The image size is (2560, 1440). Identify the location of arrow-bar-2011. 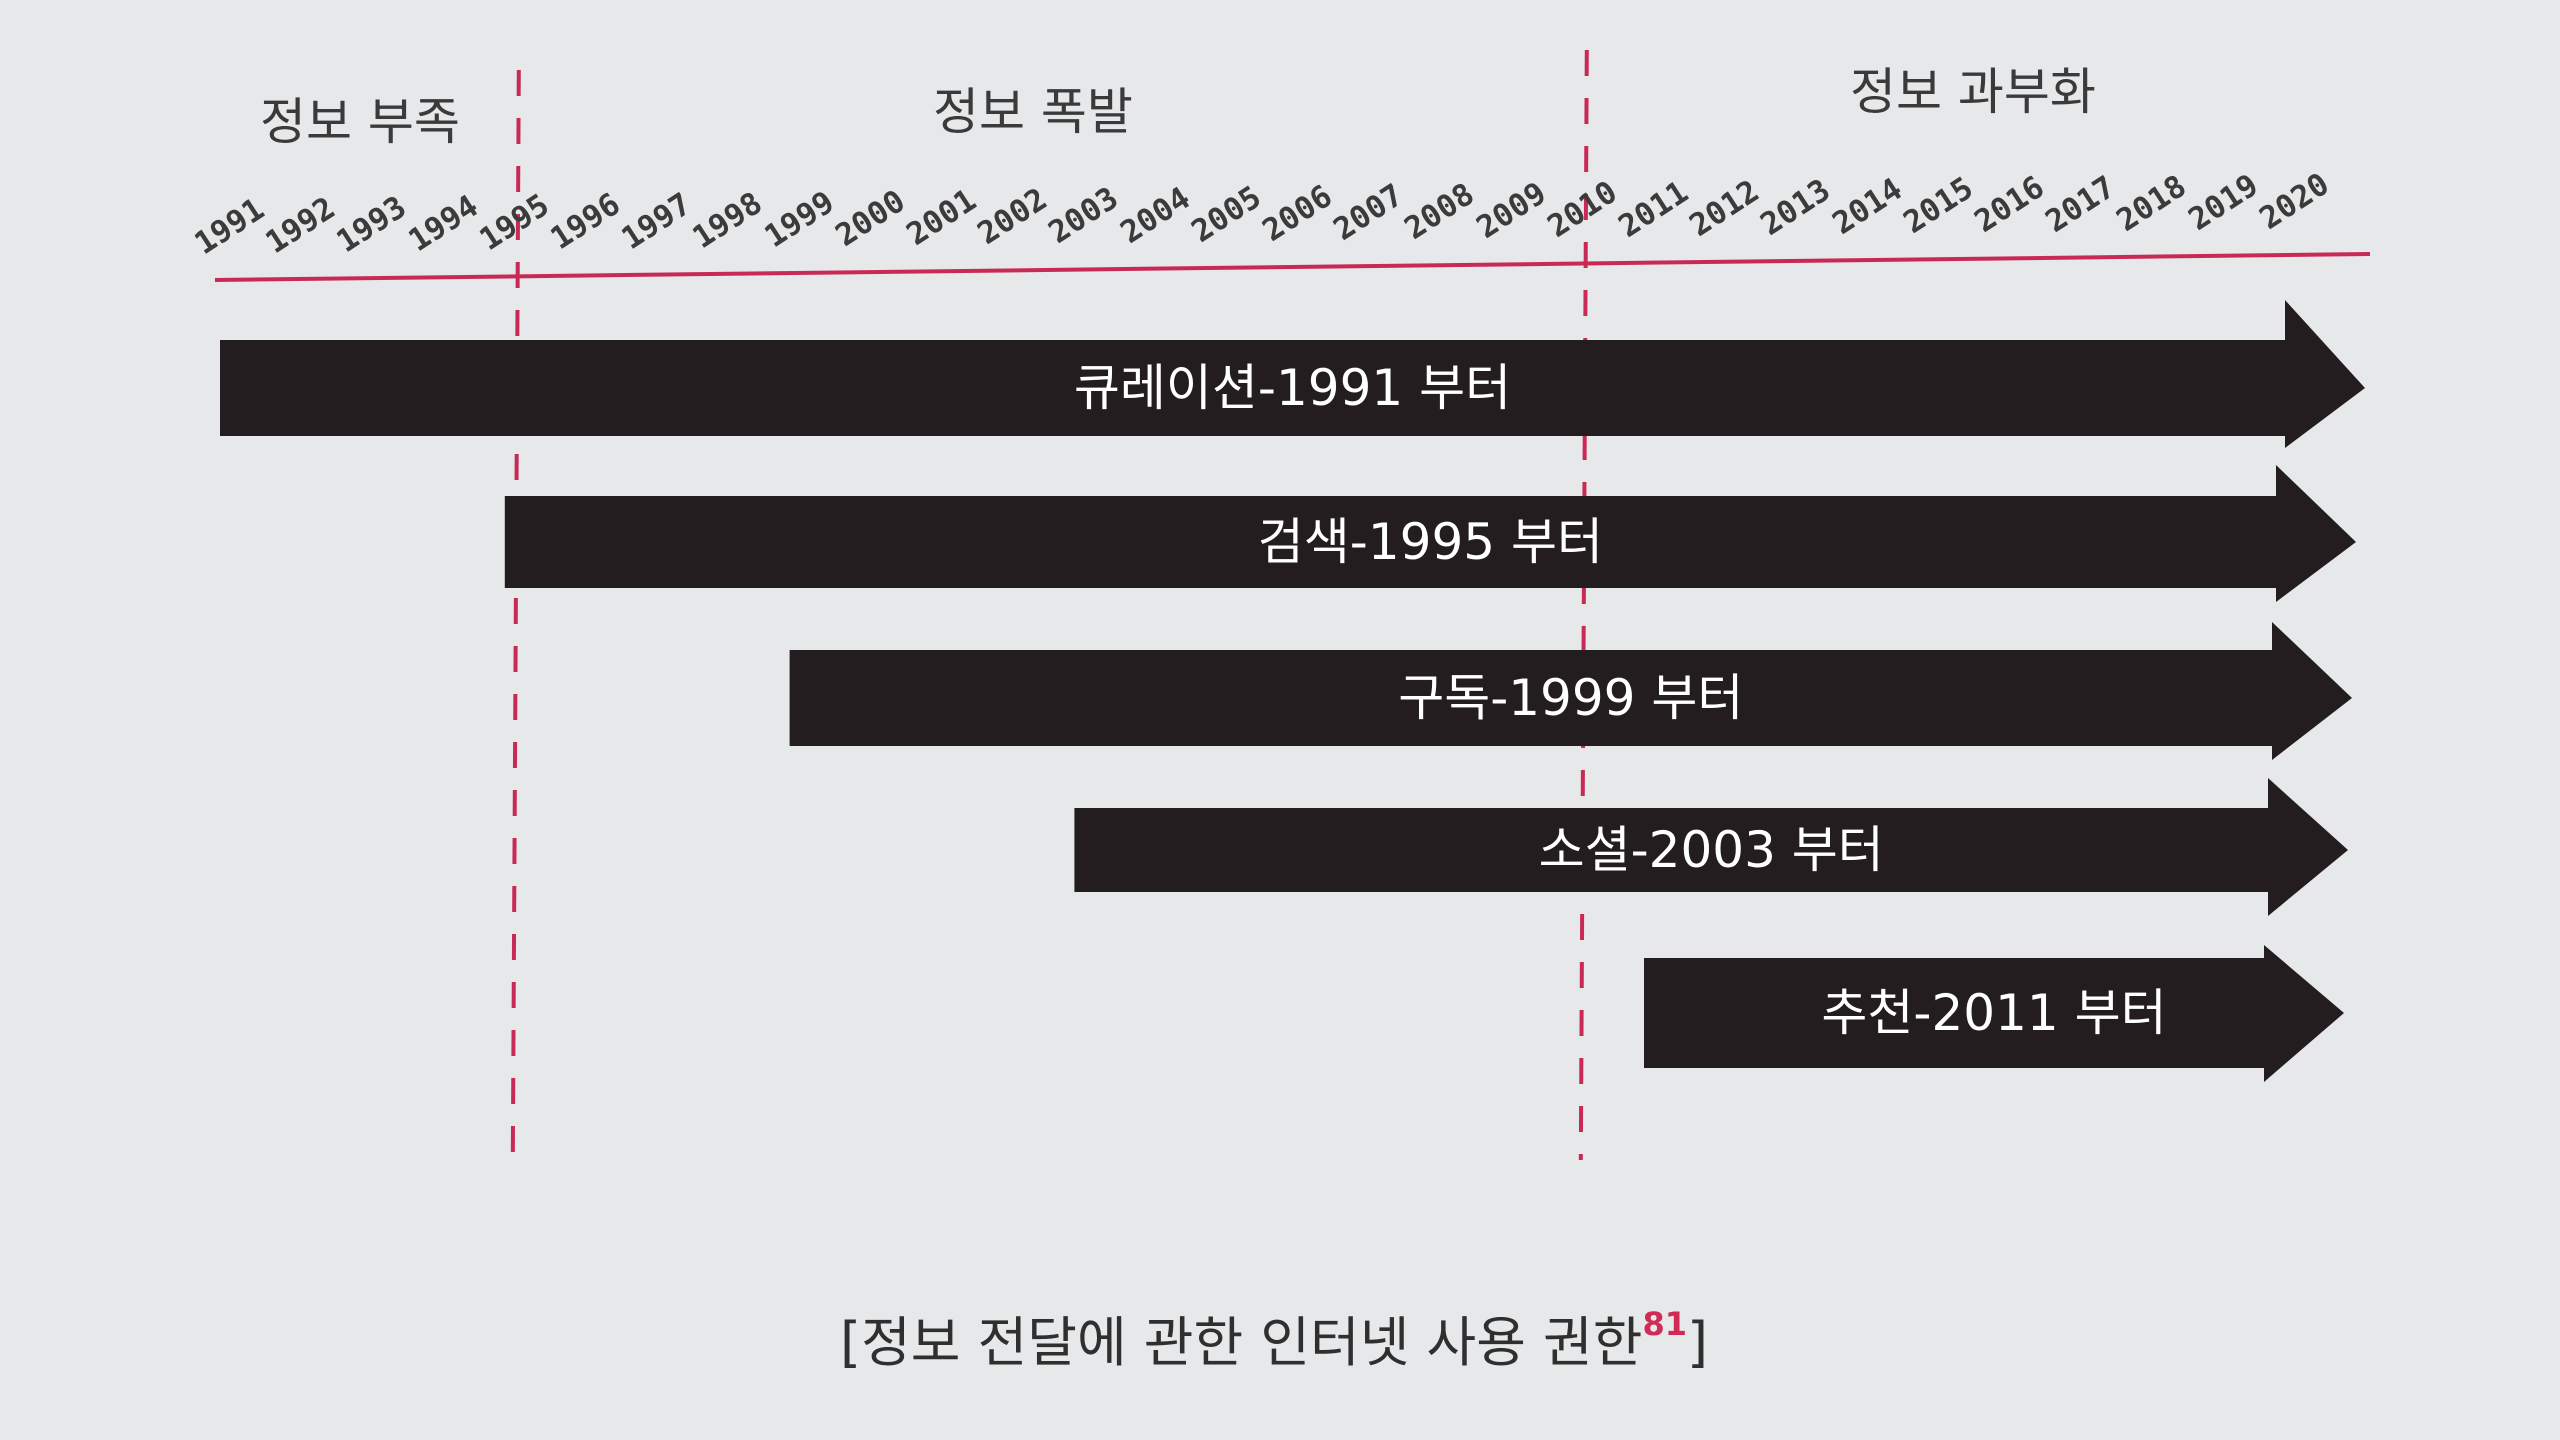
(1994, 1013).